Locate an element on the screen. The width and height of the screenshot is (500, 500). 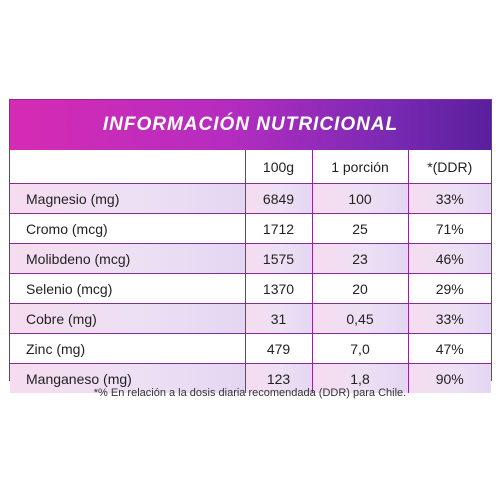
value-porcion: 25 is located at coordinates (359, 228).